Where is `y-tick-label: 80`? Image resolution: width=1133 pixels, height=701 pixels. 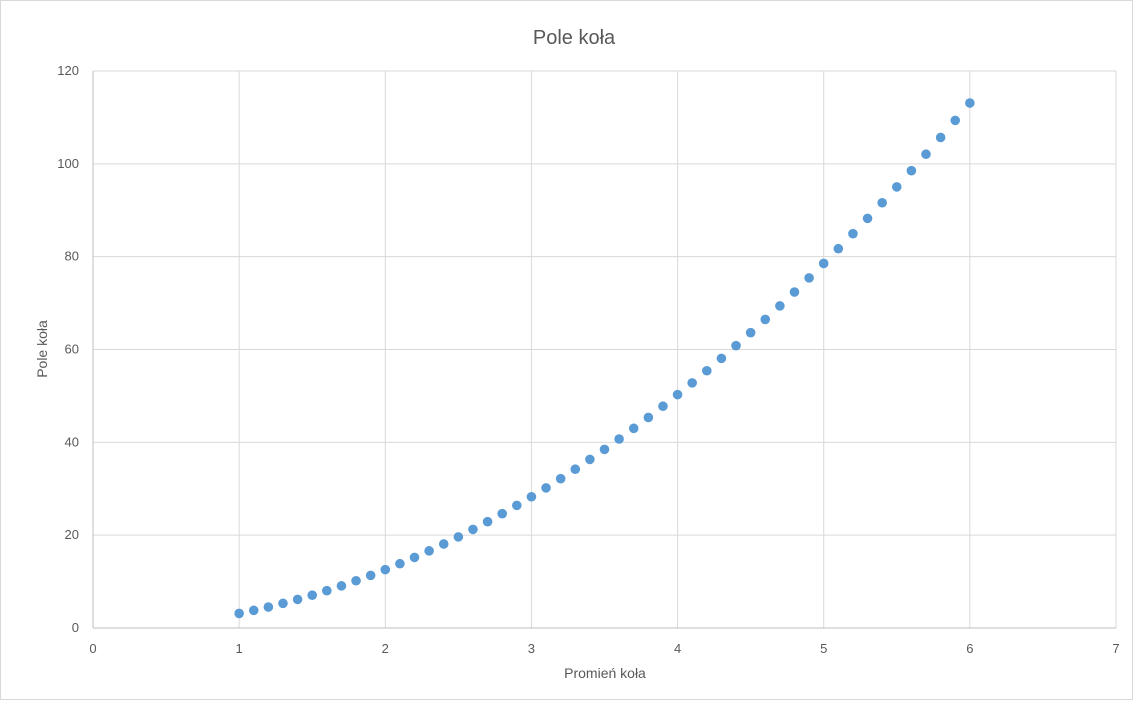
y-tick-label: 80 is located at coordinates (72, 256).